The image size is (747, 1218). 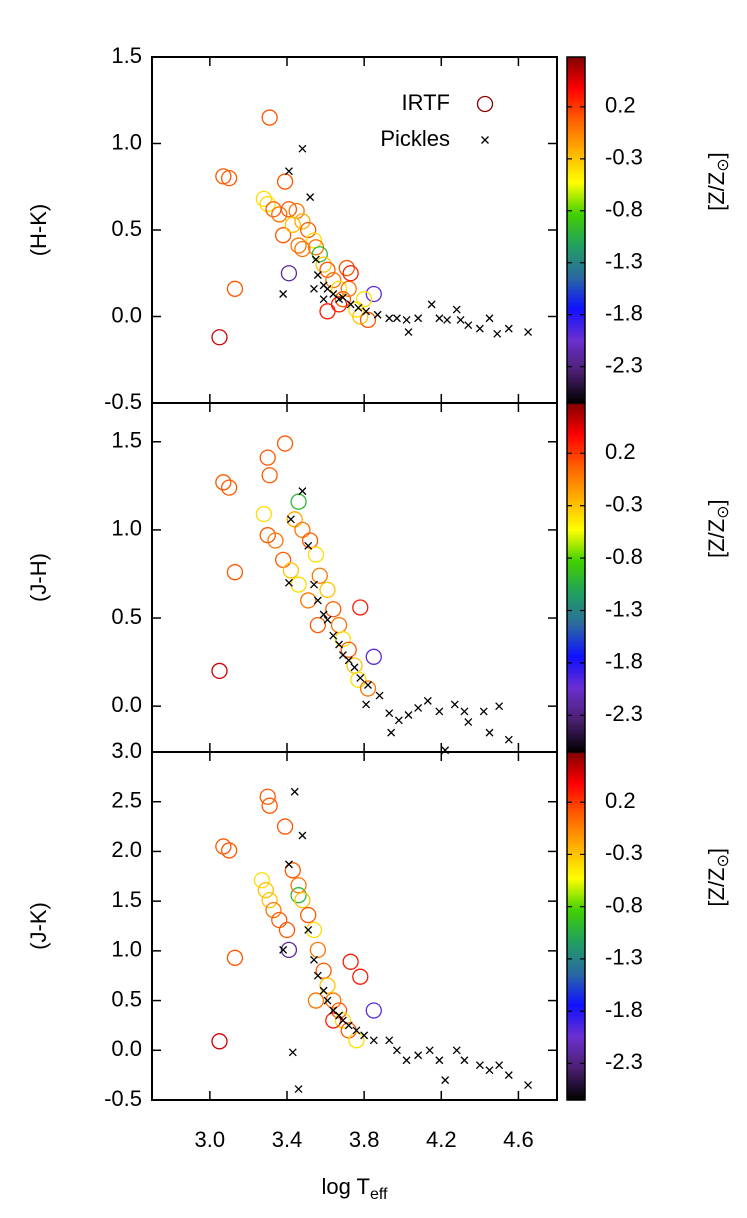 What do you see at coordinates (624, 713) in the screenshot?
I see `colorbar-tick-label: -2.3` at bounding box center [624, 713].